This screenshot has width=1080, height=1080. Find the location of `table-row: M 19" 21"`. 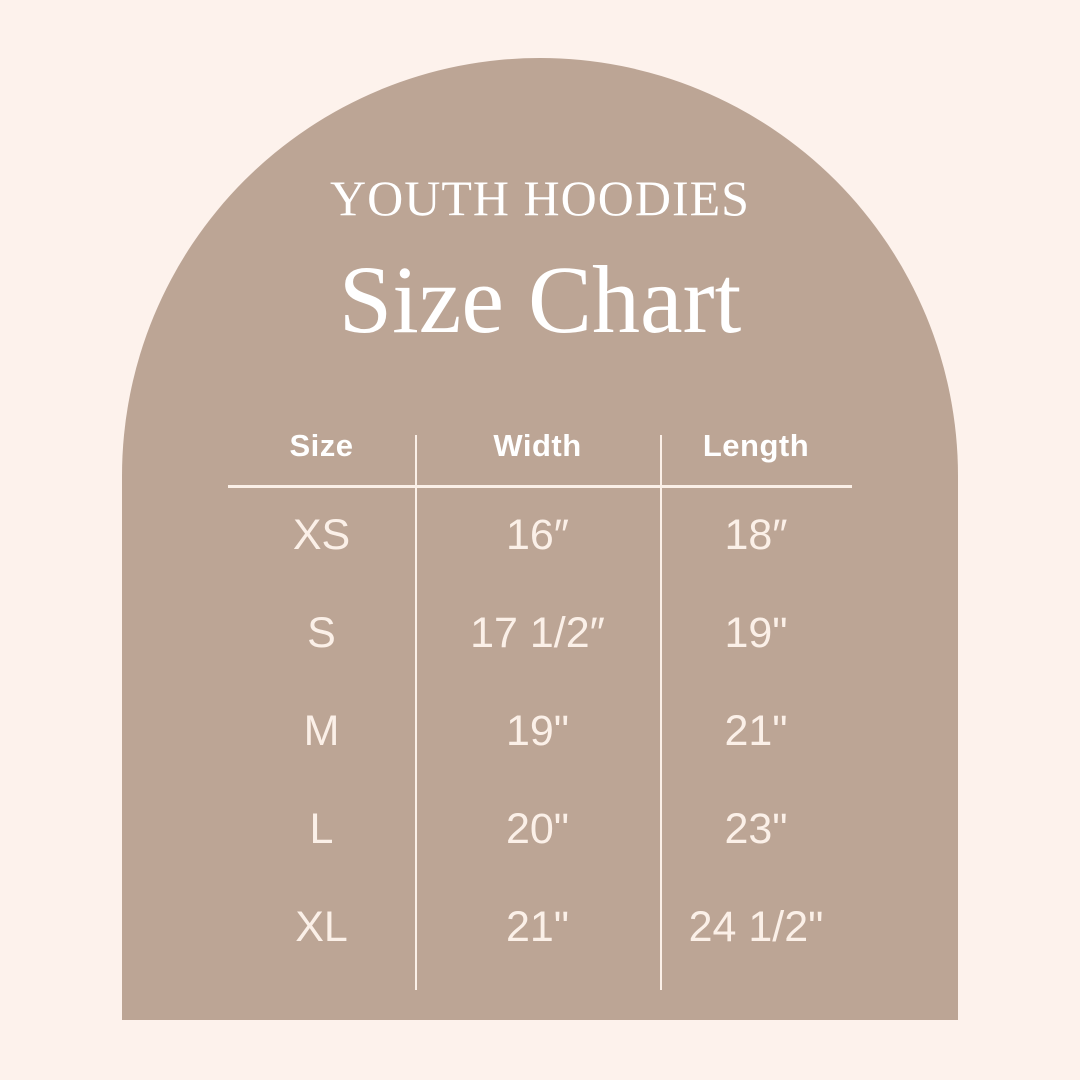

table-row: M 19" 21" is located at coordinates (540, 731).